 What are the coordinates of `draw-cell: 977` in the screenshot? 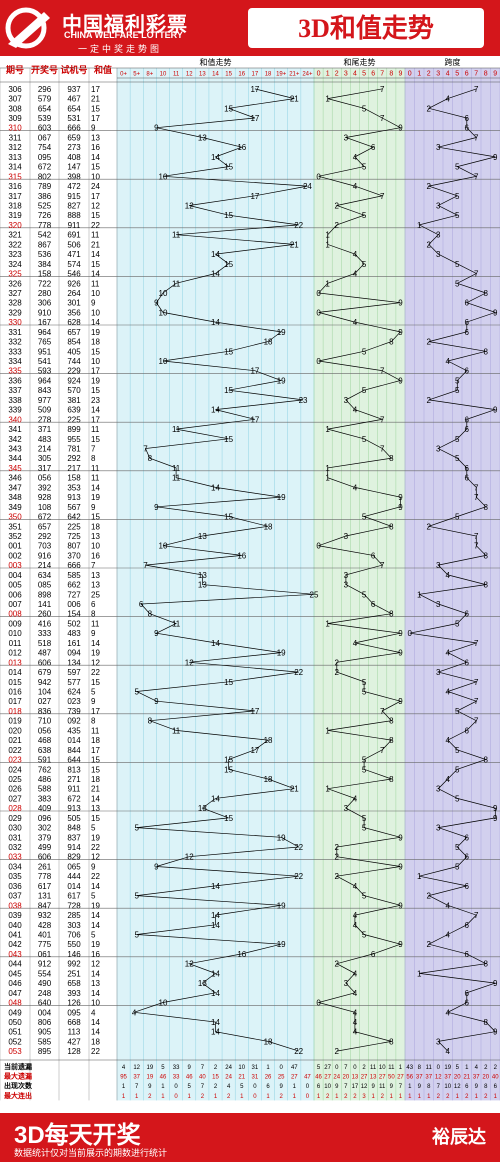 It's located at (45, 400).